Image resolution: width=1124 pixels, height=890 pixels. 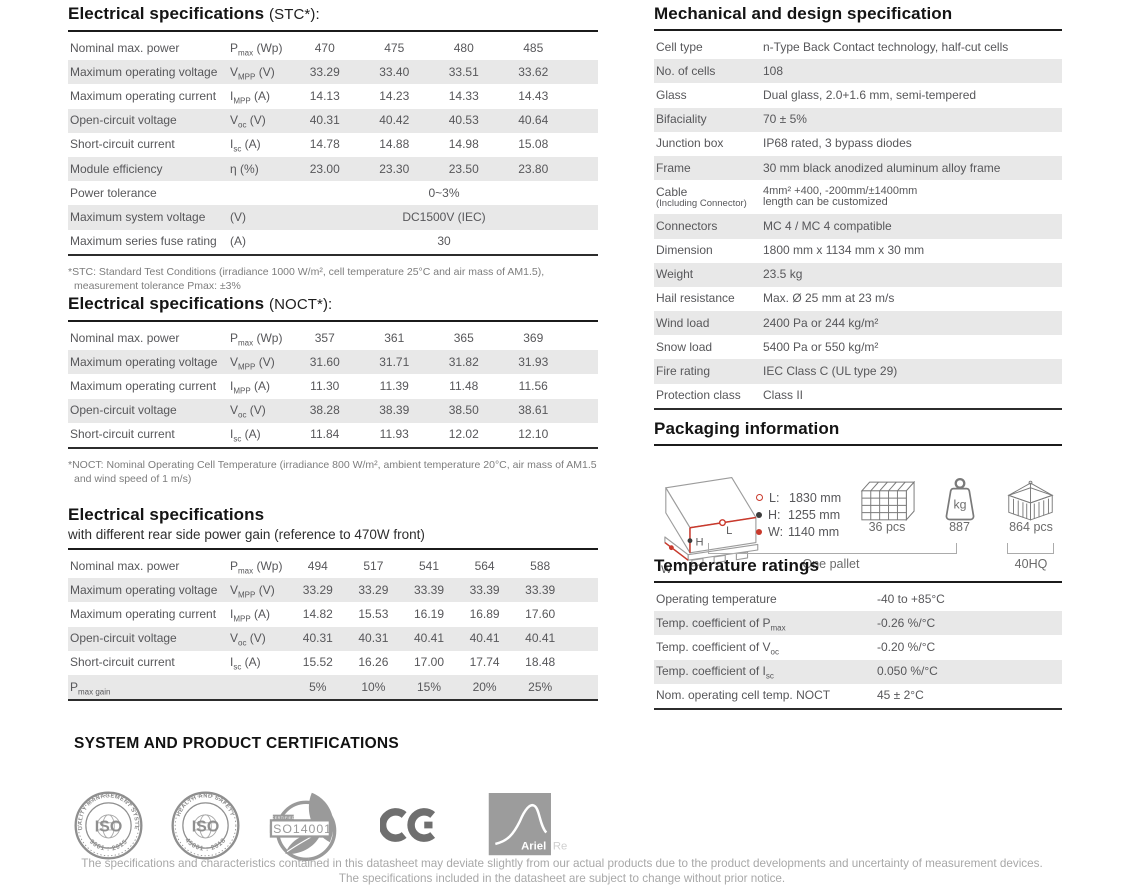 What do you see at coordinates (317, 589) in the screenshot?
I see `row-value: 33.29` at bounding box center [317, 589].